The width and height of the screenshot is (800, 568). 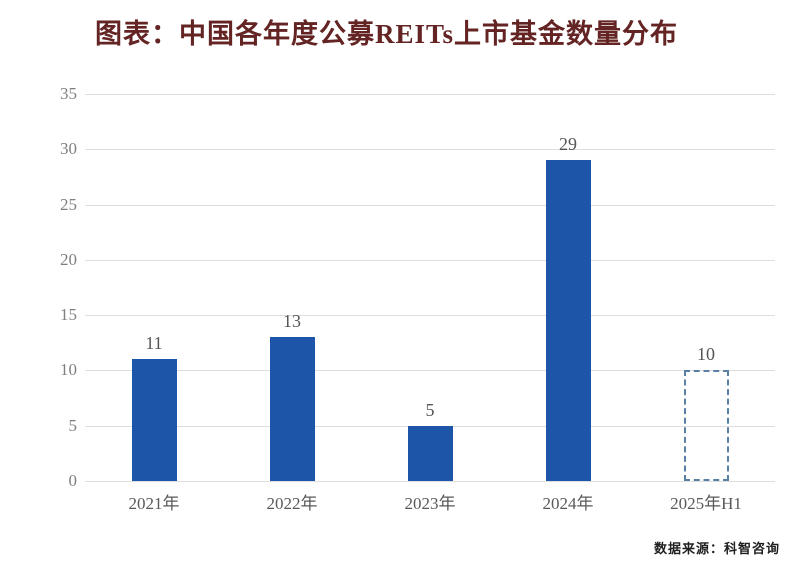 I want to click on x-axis-tick-label: 2025年H1, so click(x=706, y=503).